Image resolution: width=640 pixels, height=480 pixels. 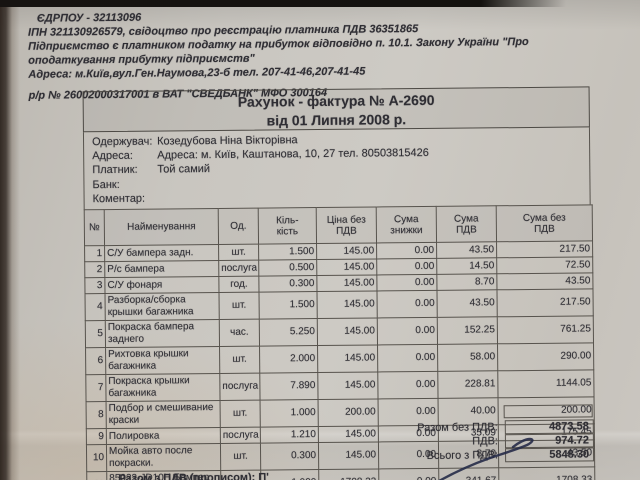 What do you see at coordinates (163, 387) in the screenshot?
I see `cell-name: Покраска крышки багажника` at bounding box center [163, 387].